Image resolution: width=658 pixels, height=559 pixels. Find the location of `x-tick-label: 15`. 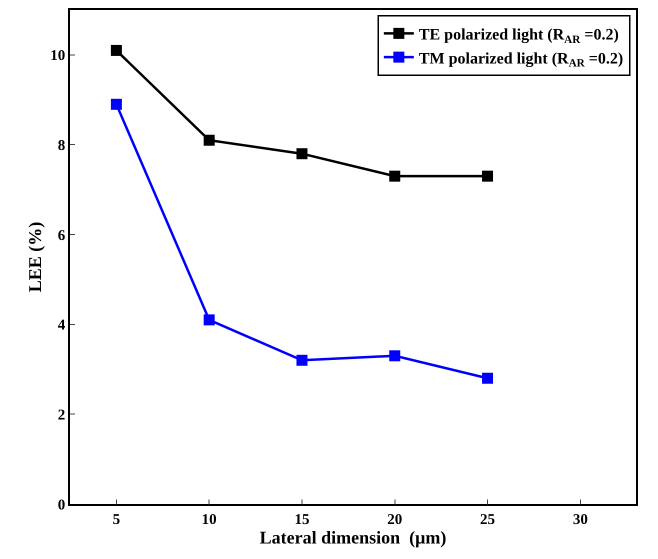

x-tick-label: 15 is located at coordinates (302, 520).